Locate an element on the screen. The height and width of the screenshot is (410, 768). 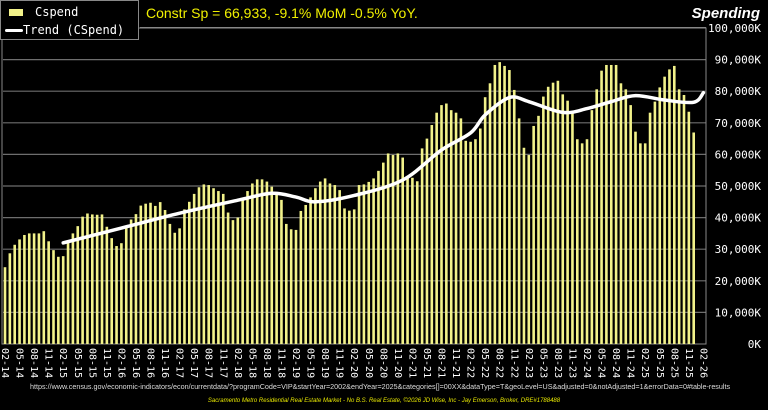
x-tick-label: 05-19 is located at coordinates (310, 363).